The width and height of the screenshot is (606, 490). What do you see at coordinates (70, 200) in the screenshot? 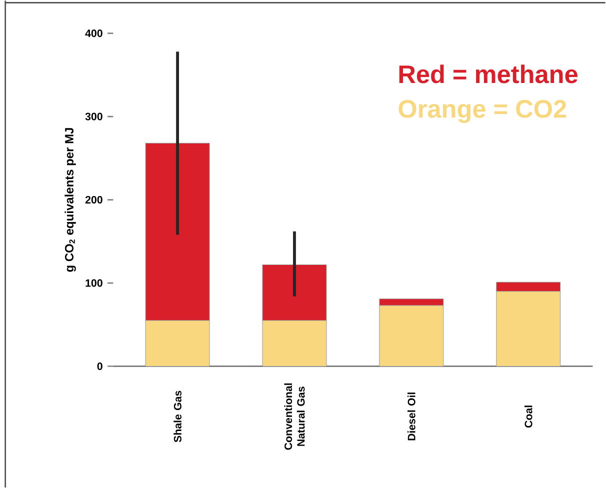
I see `y-axis-title: g CO$_{2}$ equivalents per MJ` at bounding box center [70, 200].